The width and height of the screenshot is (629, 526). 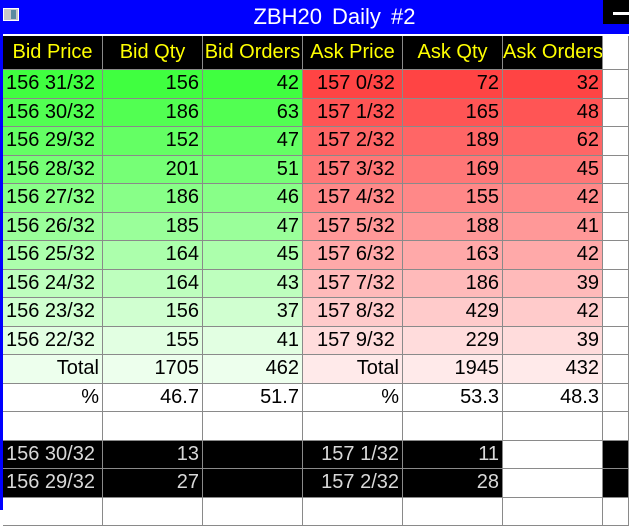 I want to click on bid-price-cell: 156 30/32, so click(x=53, y=113).